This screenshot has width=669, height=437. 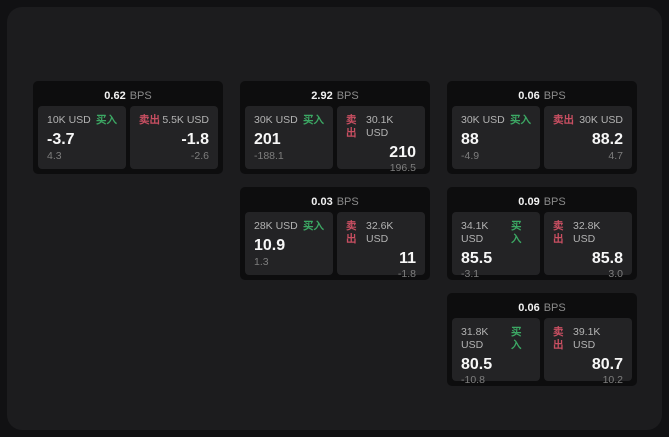 What do you see at coordinates (402, 168) in the screenshot?
I see `sell-sub-value: 196.5` at bounding box center [402, 168].